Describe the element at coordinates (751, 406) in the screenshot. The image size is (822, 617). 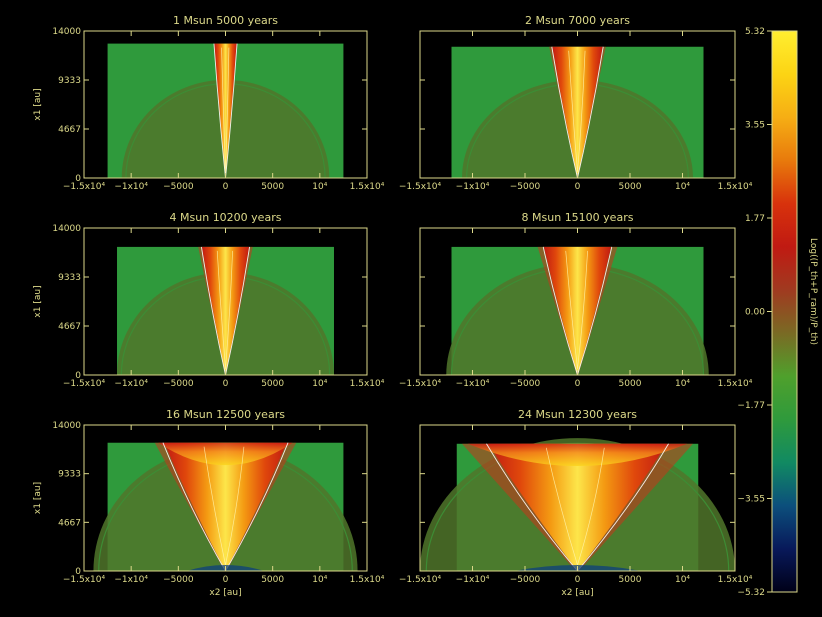
I see `colorbar-tick-label: −1.77` at that location.